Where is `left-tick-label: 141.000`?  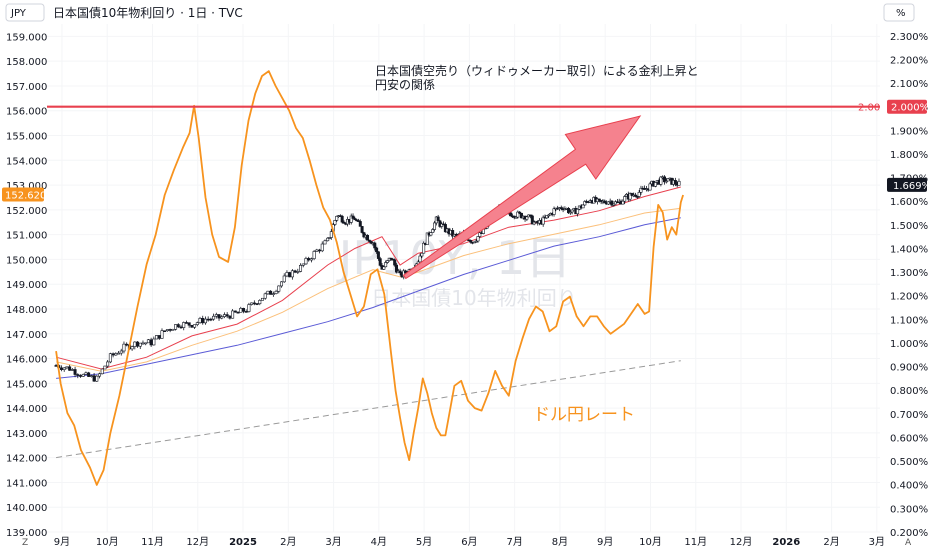 left-tick-label: 141.000 is located at coordinates (26, 483).